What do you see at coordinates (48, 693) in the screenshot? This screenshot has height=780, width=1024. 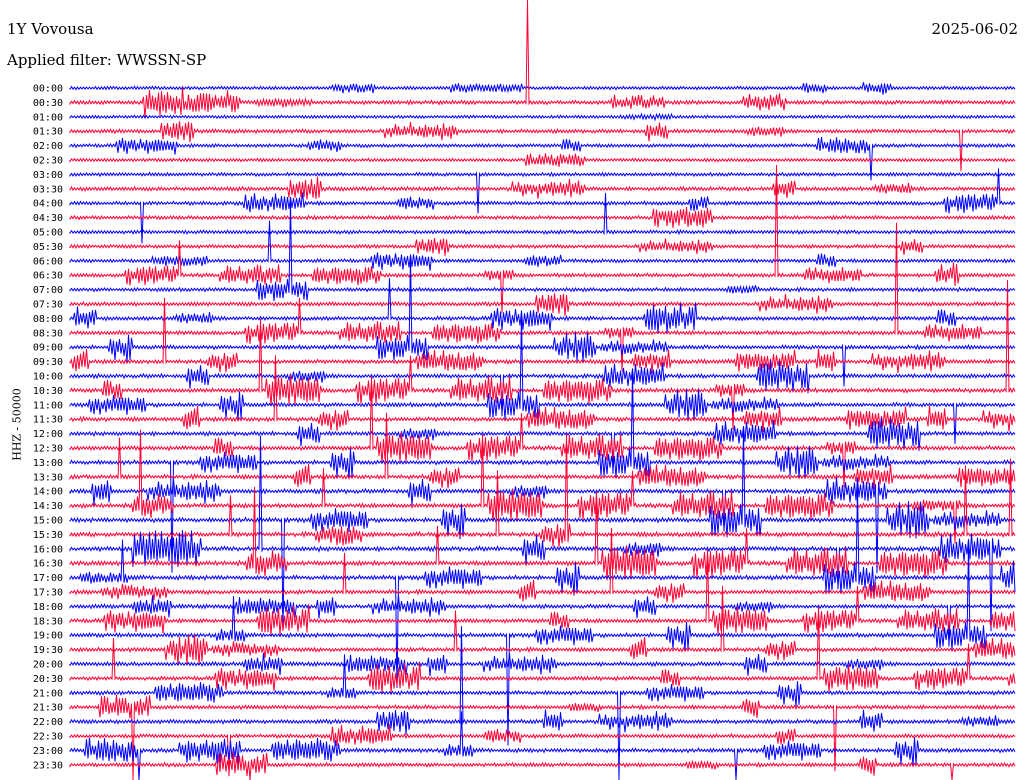 I see `row-label-42: 21:00` at bounding box center [48, 693].